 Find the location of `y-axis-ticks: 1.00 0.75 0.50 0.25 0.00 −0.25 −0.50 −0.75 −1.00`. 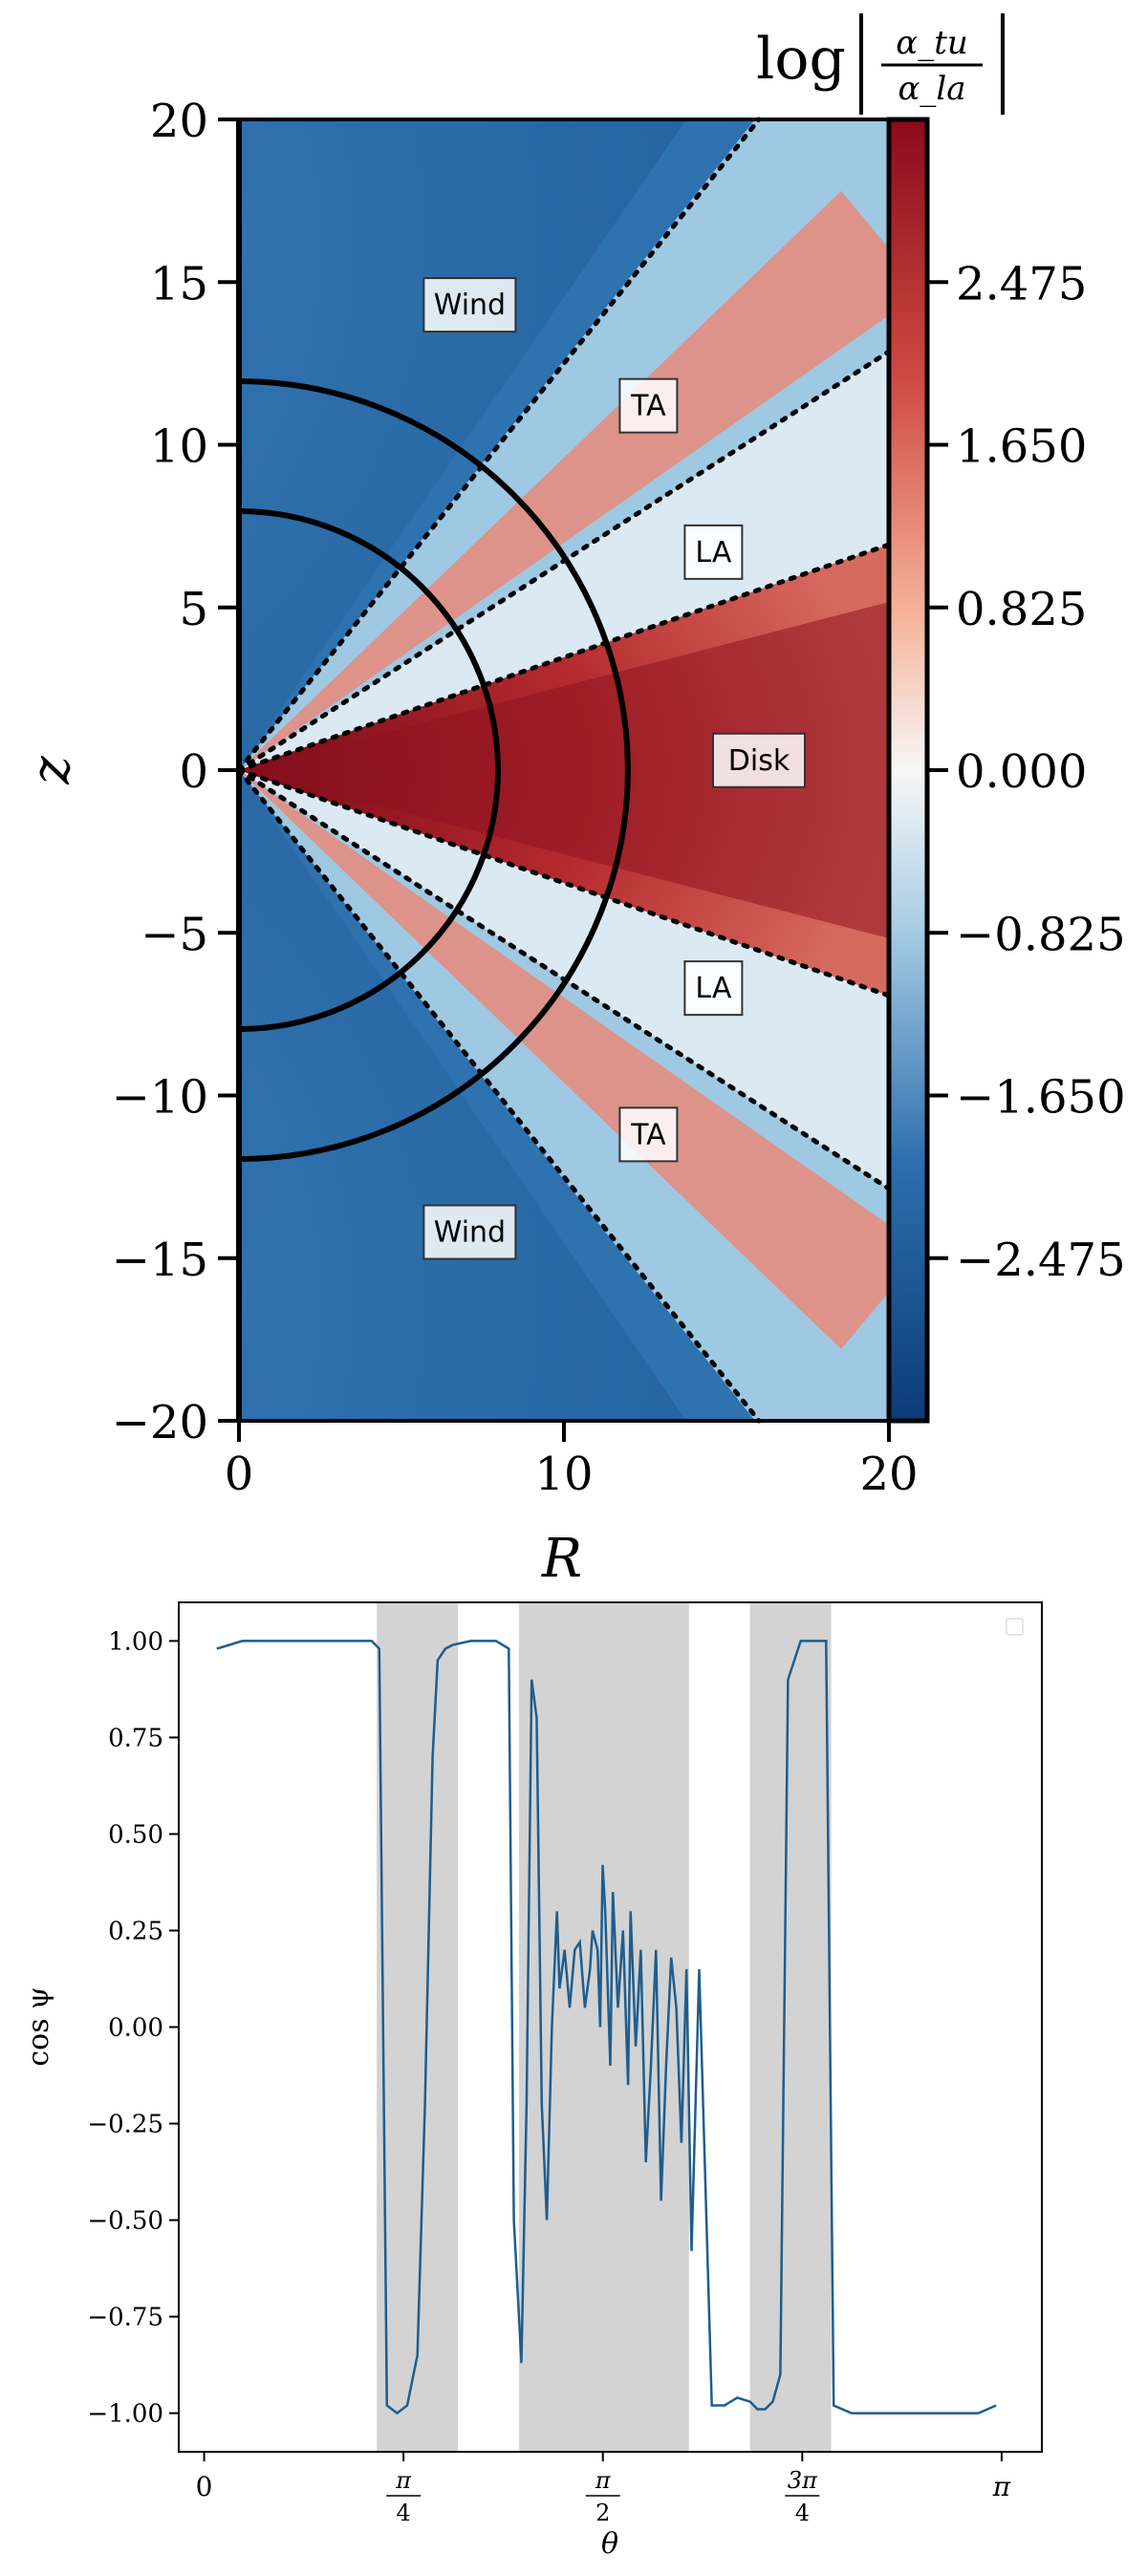

y-axis-ticks: 1.00 0.75 0.50 0.25 0.00 −0.25 −0.50 −0.75 −1.00 is located at coordinates (133, 2028).